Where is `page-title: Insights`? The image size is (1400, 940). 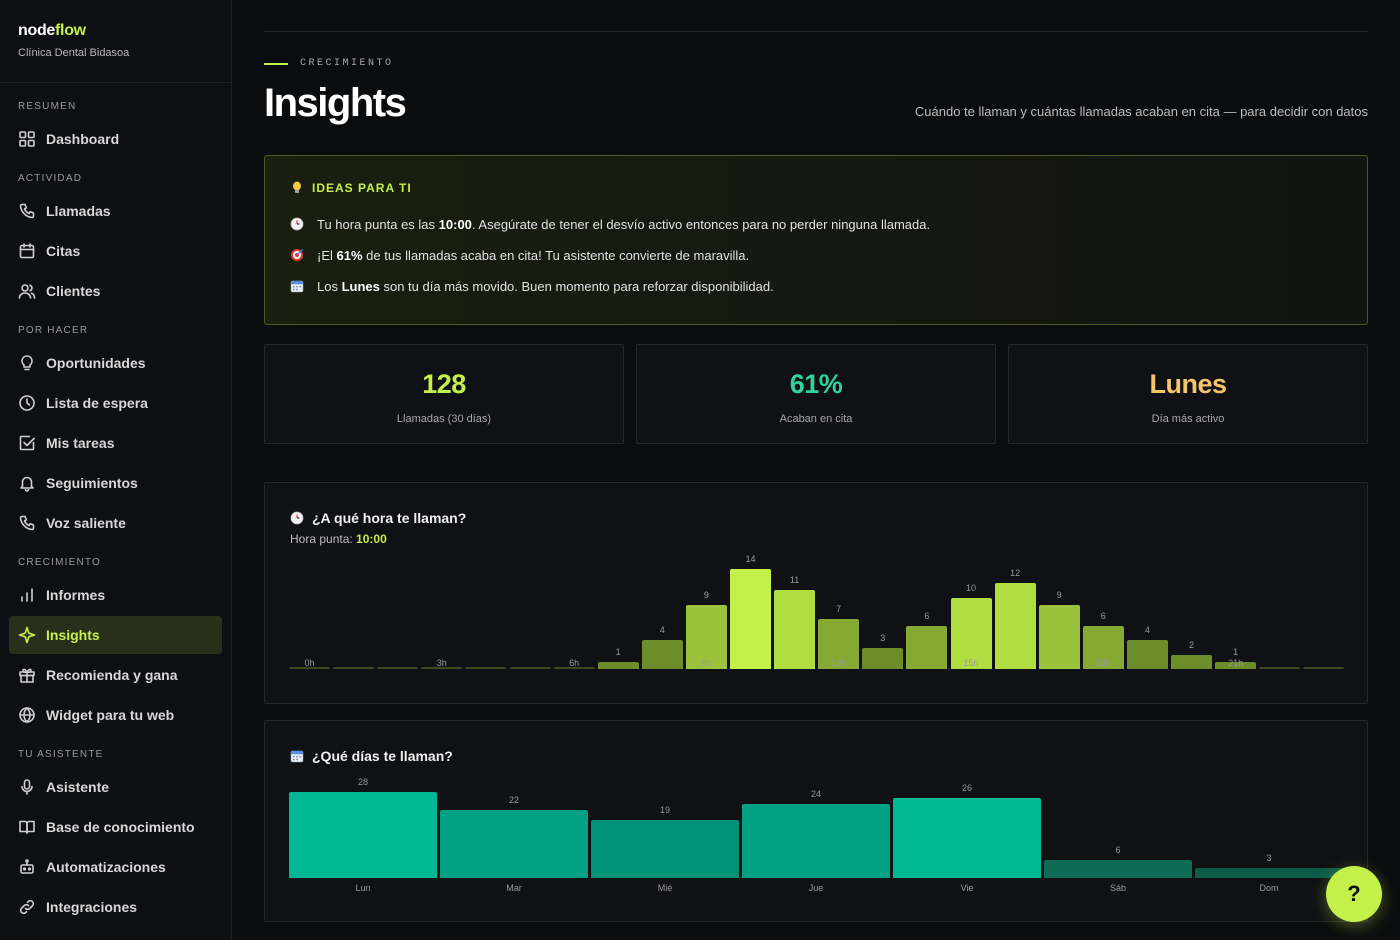
page-title: Insights is located at coordinates (335, 103).